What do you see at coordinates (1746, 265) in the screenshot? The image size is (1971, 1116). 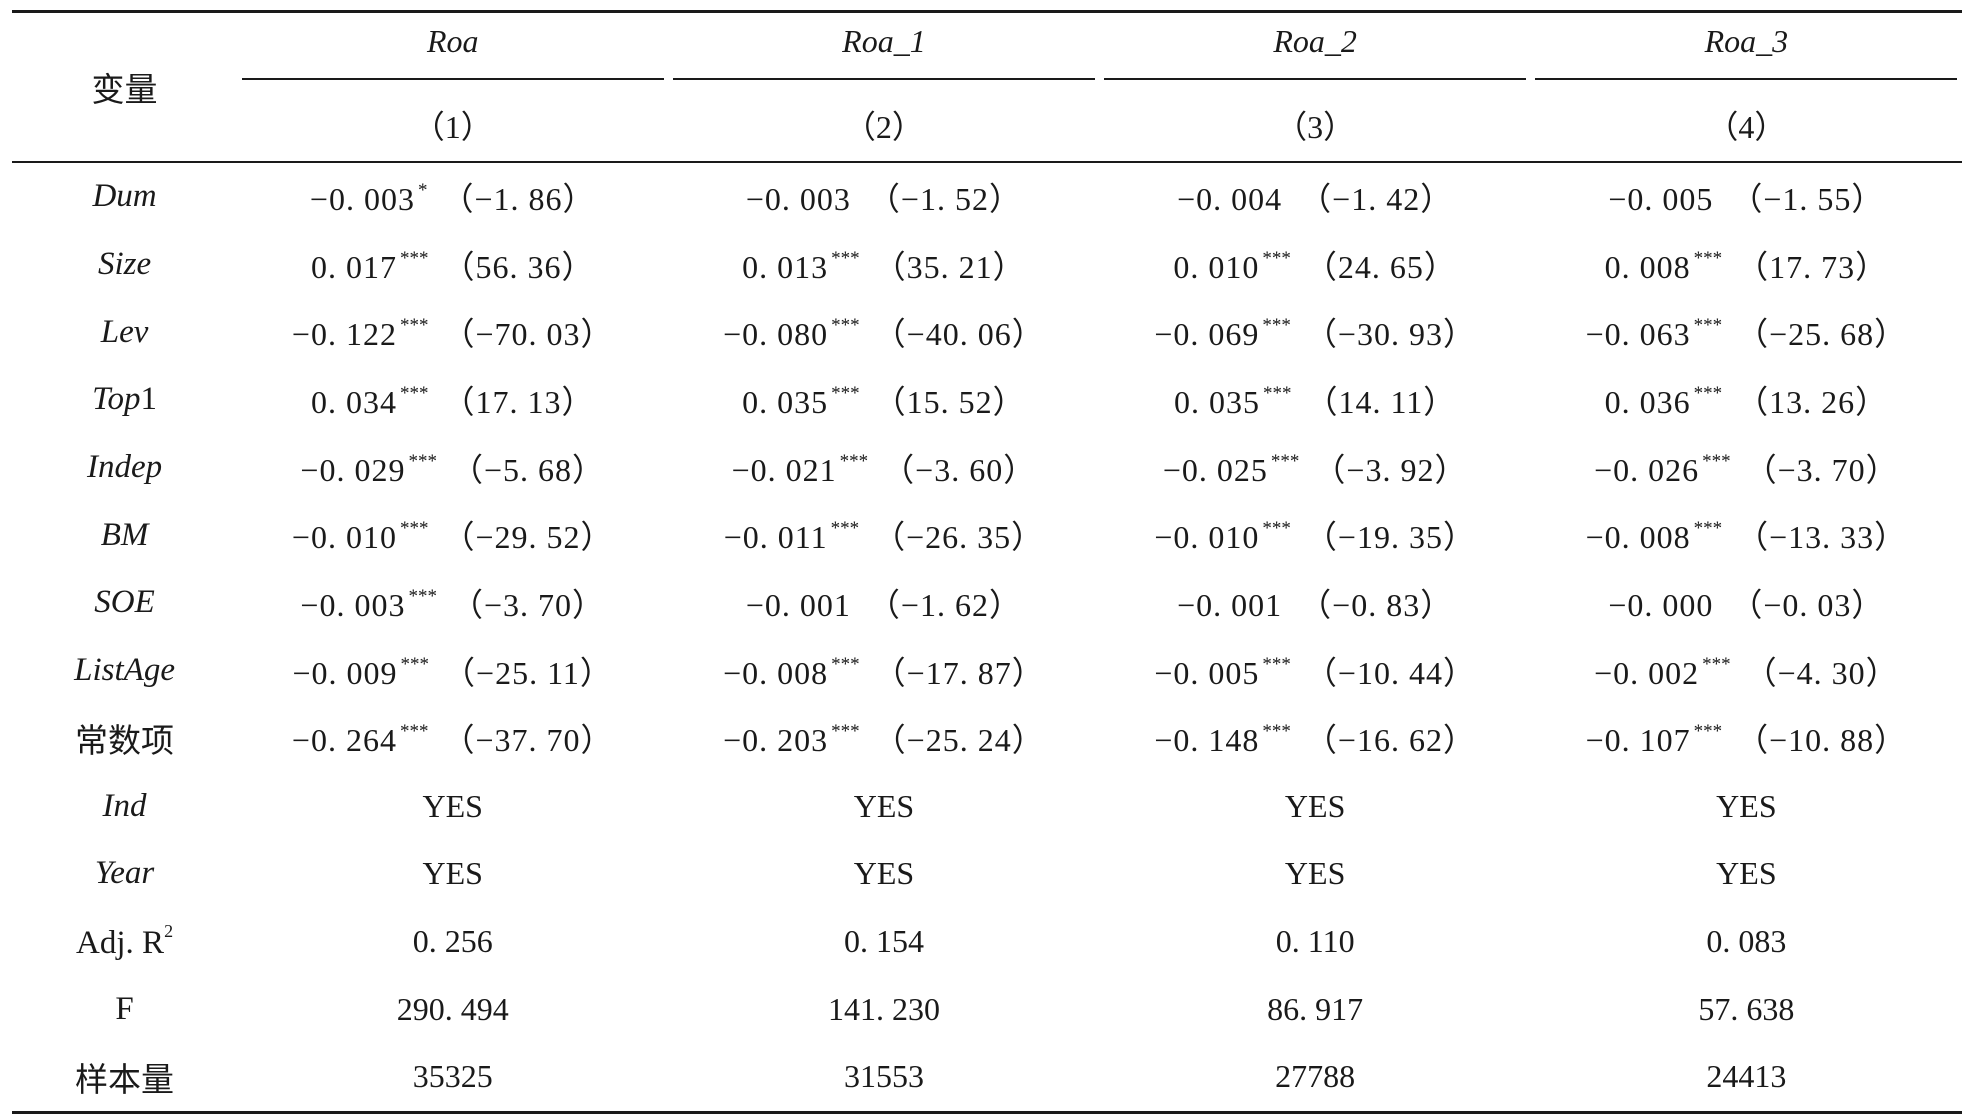 I see `coefficient-cell: 0. 008 *** （17. 73）` at bounding box center [1746, 265].